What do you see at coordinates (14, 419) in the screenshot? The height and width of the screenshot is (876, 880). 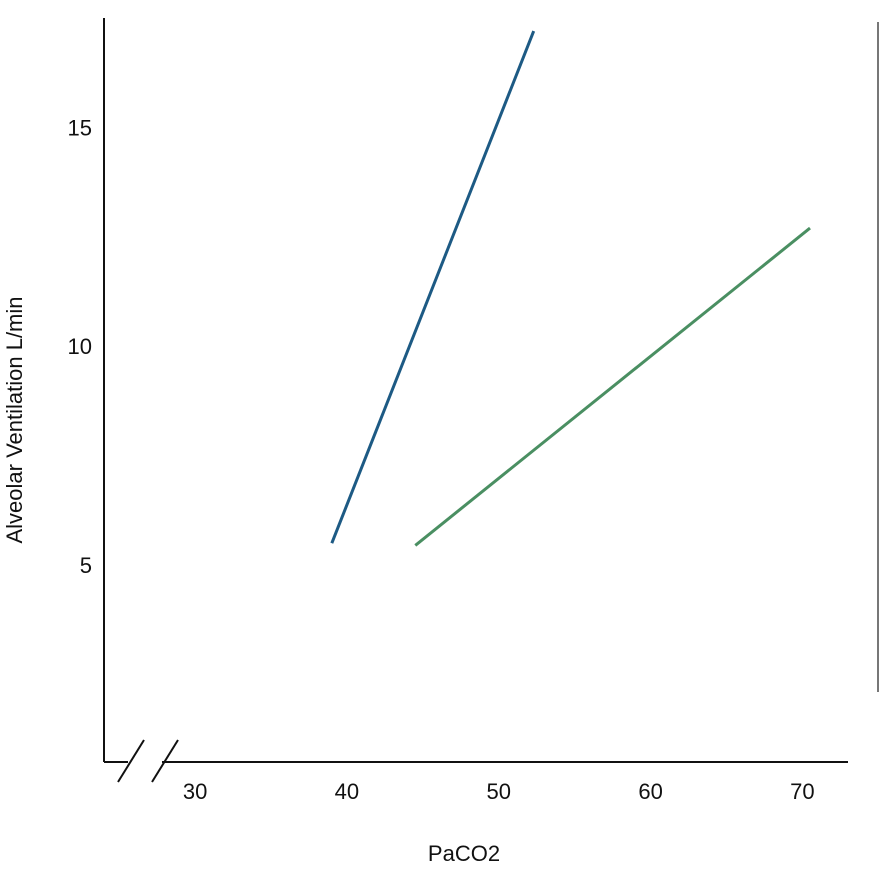 I see `y-axis-title: Alveolar Ventilation L/min` at bounding box center [14, 419].